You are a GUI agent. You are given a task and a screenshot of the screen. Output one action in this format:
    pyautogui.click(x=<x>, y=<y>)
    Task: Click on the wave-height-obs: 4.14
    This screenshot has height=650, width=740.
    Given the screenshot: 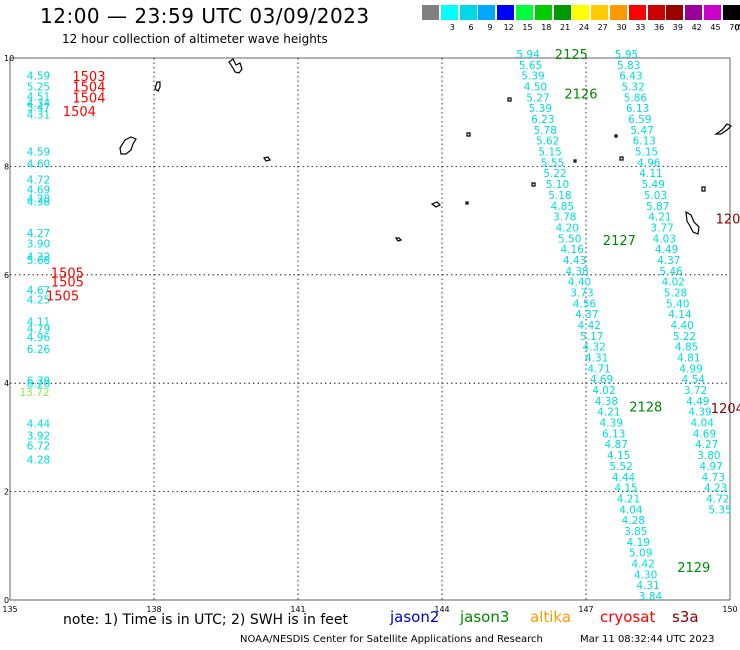 What is the action you would take?
    pyautogui.click(x=680, y=315)
    